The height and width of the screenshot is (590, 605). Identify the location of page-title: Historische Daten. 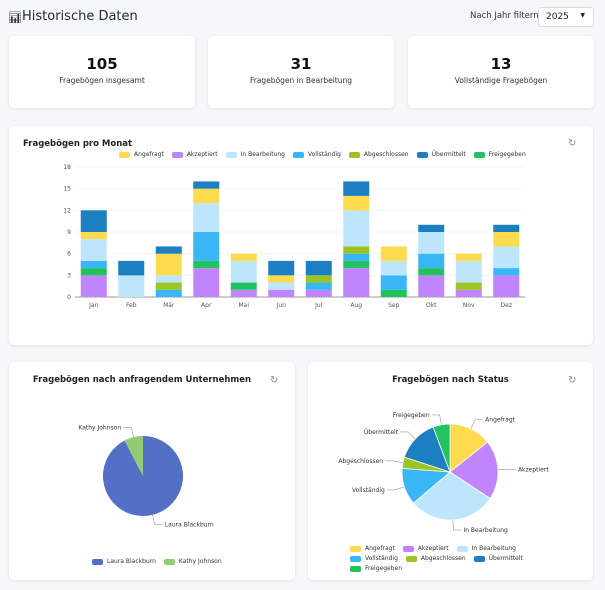
(80, 16).